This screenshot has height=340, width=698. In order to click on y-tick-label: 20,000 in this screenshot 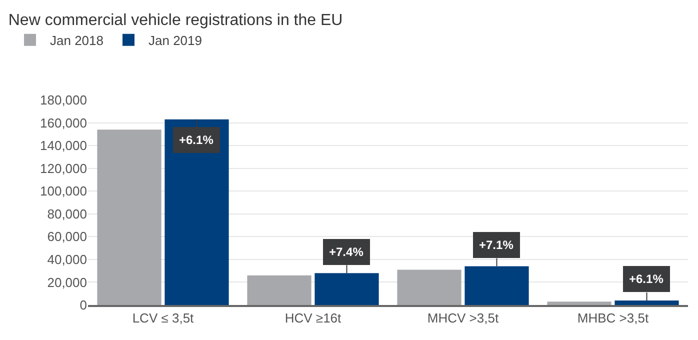, I will do `click(67, 282)`.